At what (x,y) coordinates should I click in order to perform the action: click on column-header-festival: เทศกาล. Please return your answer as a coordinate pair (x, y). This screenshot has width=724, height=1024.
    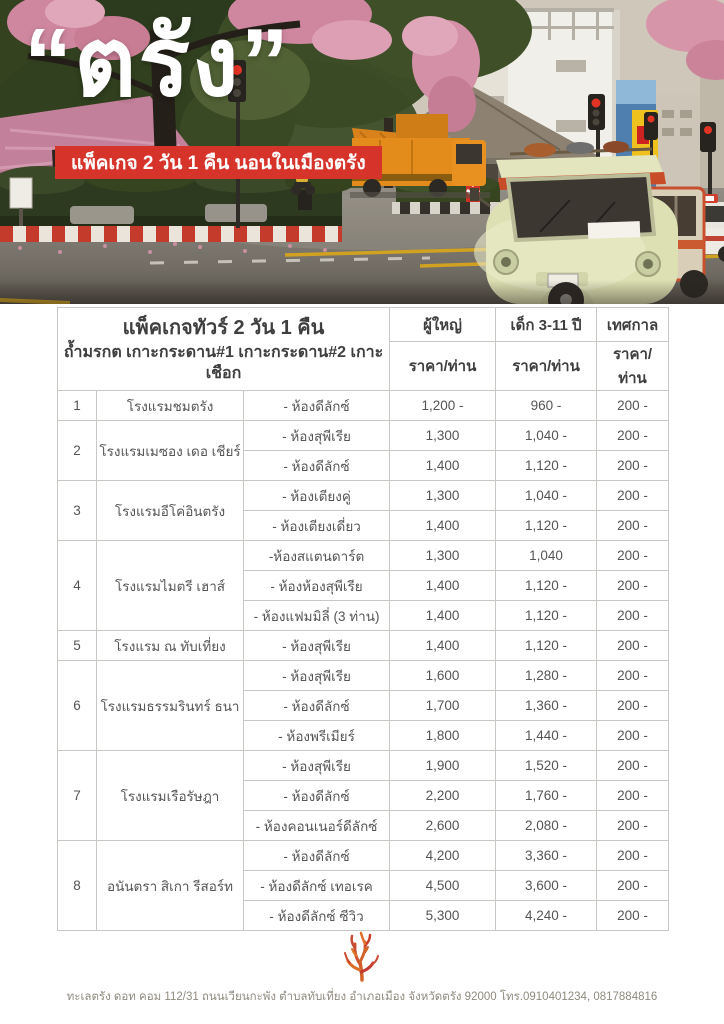
    Looking at the image, I should click on (633, 324).